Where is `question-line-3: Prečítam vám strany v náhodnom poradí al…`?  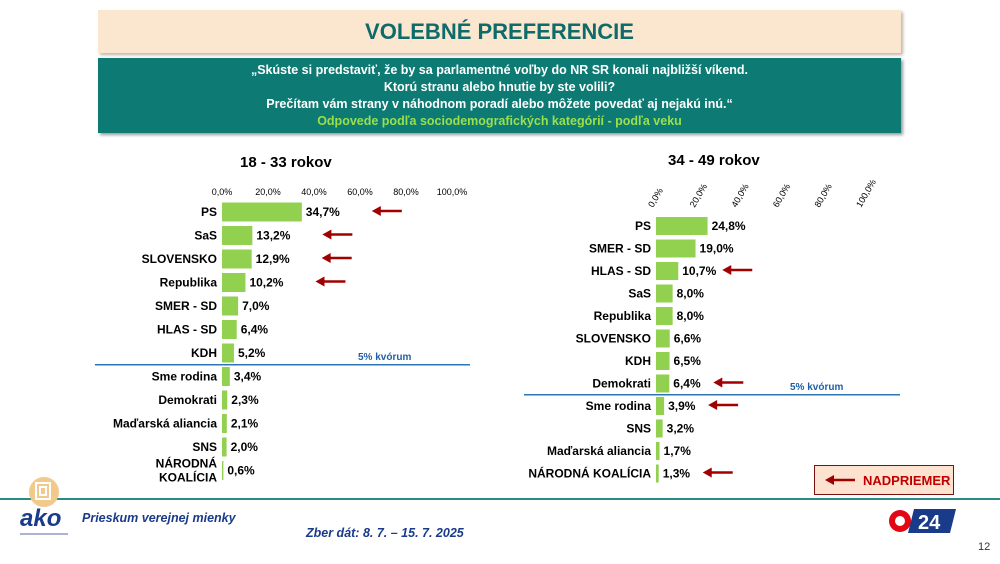 question-line-3: Prečítam vám strany v náhodnom poradí al… is located at coordinates (499, 104).